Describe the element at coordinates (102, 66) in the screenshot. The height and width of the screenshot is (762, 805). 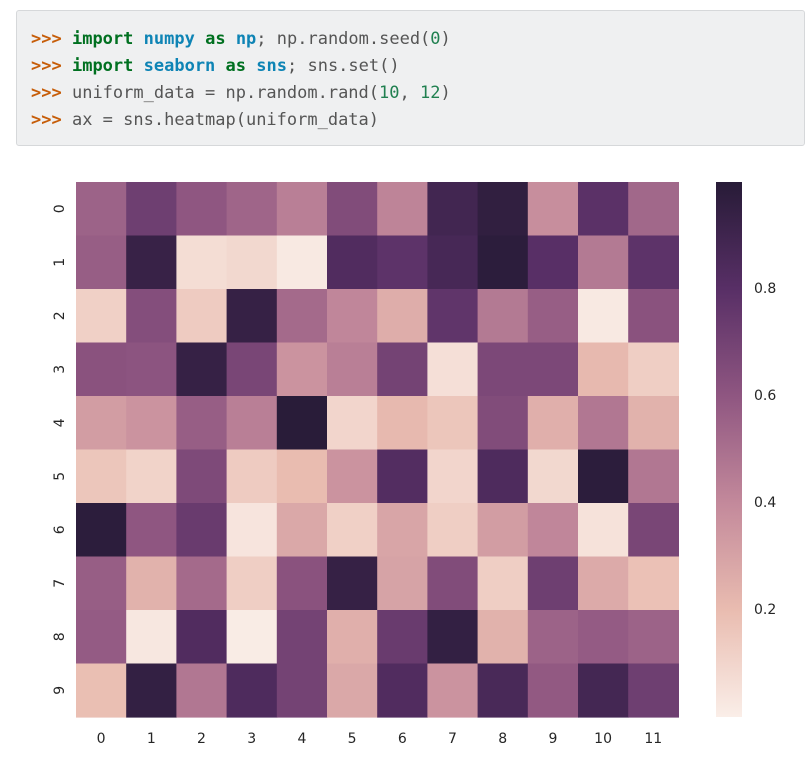
I see `code-token: import` at that location.